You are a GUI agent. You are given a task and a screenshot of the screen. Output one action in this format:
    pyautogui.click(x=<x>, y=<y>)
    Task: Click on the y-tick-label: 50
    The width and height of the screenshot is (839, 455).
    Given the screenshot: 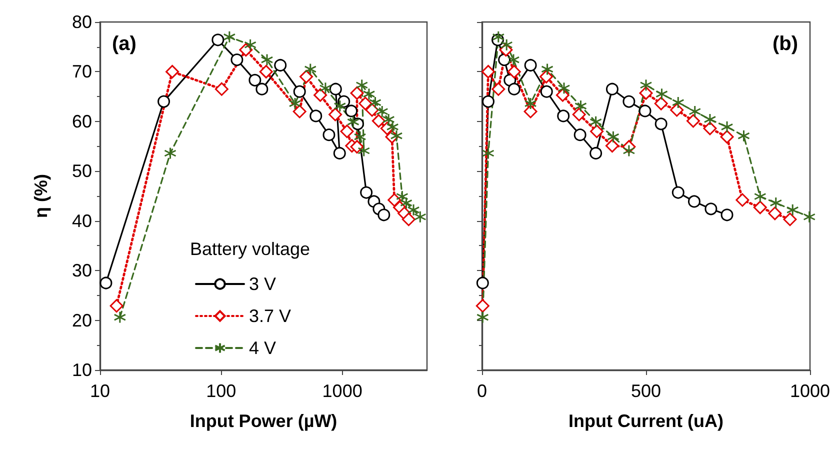 What is the action you would take?
    pyautogui.click(x=82, y=171)
    